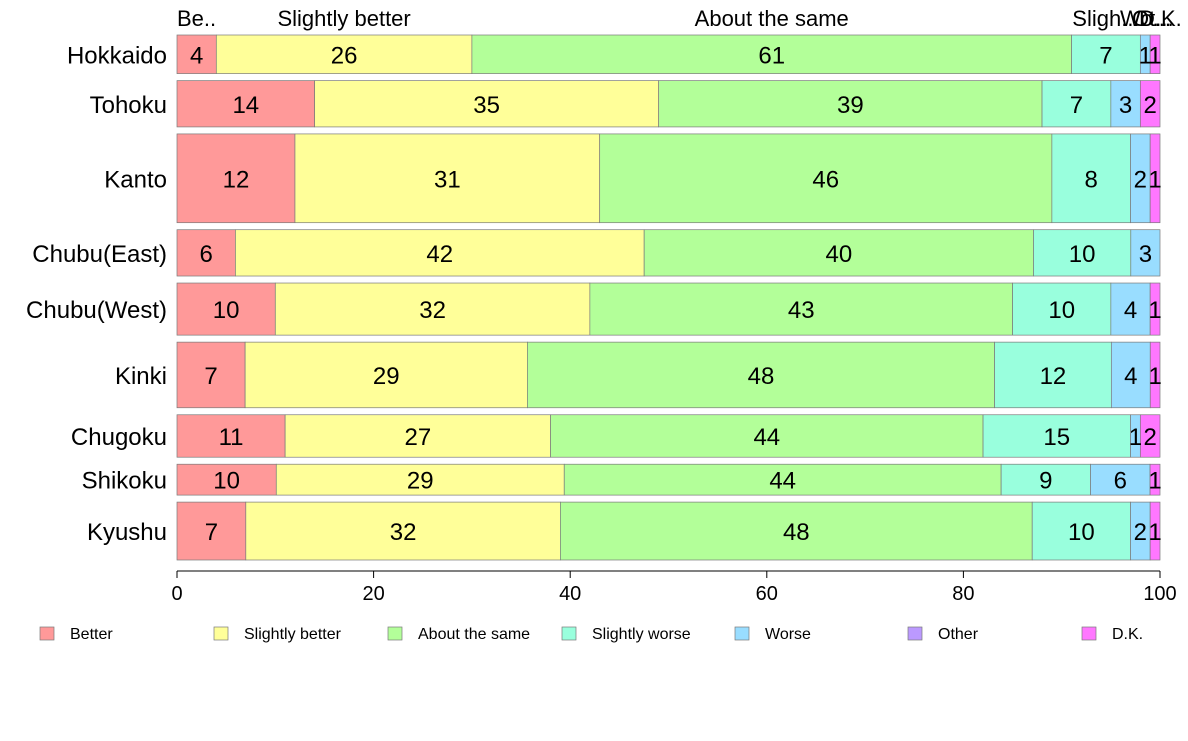  Describe the element at coordinates (176, 594) in the screenshot. I see `x-tick-label: 0` at that location.